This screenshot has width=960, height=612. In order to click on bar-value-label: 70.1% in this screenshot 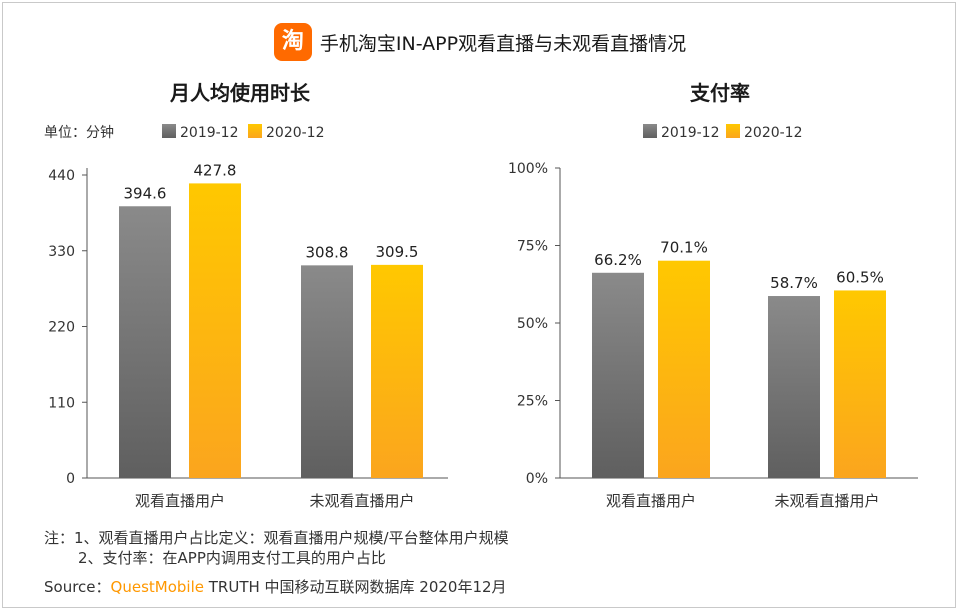, I will do `click(684, 248)`.